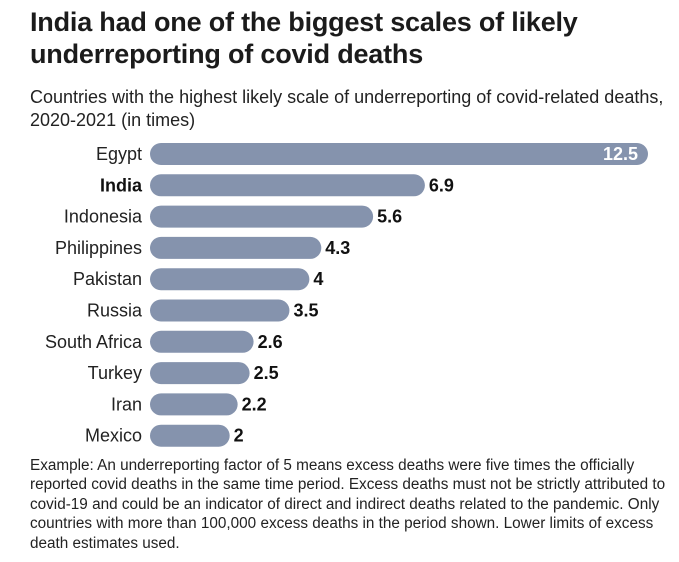 The image size is (679, 562). What do you see at coordinates (121, 185) in the screenshot?
I see `category-label-india: India` at bounding box center [121, 185].